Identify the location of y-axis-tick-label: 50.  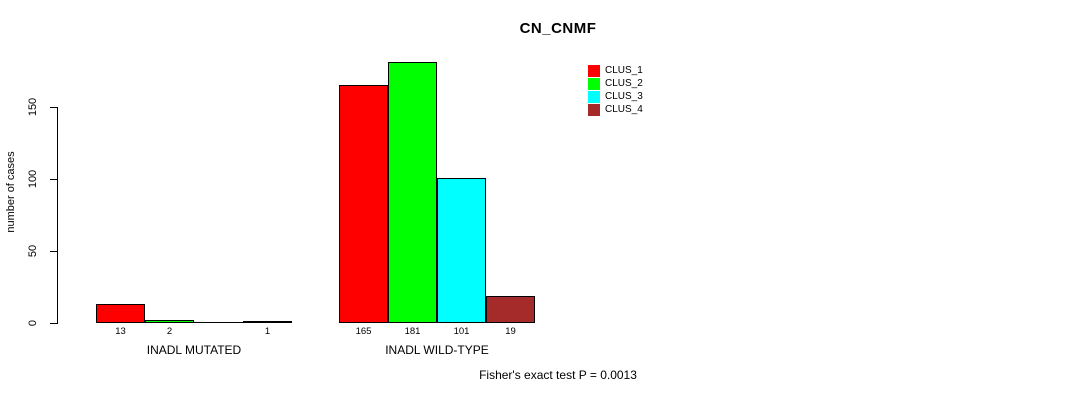
(33, 251).